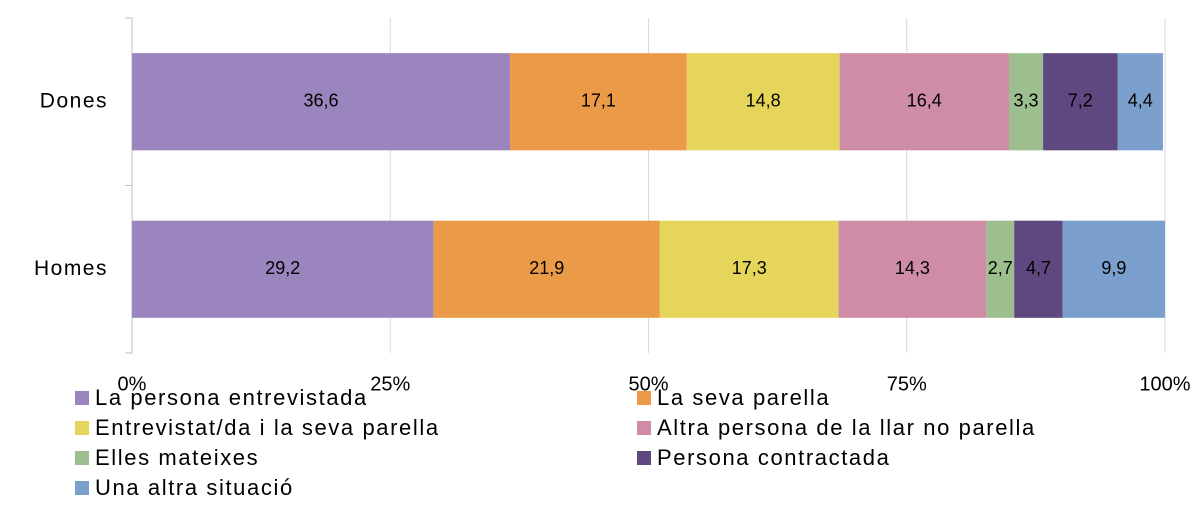  Describe the element at coordinates (773, 457) in the screenshot. I see `legend-label: Persona contractada` at that location.